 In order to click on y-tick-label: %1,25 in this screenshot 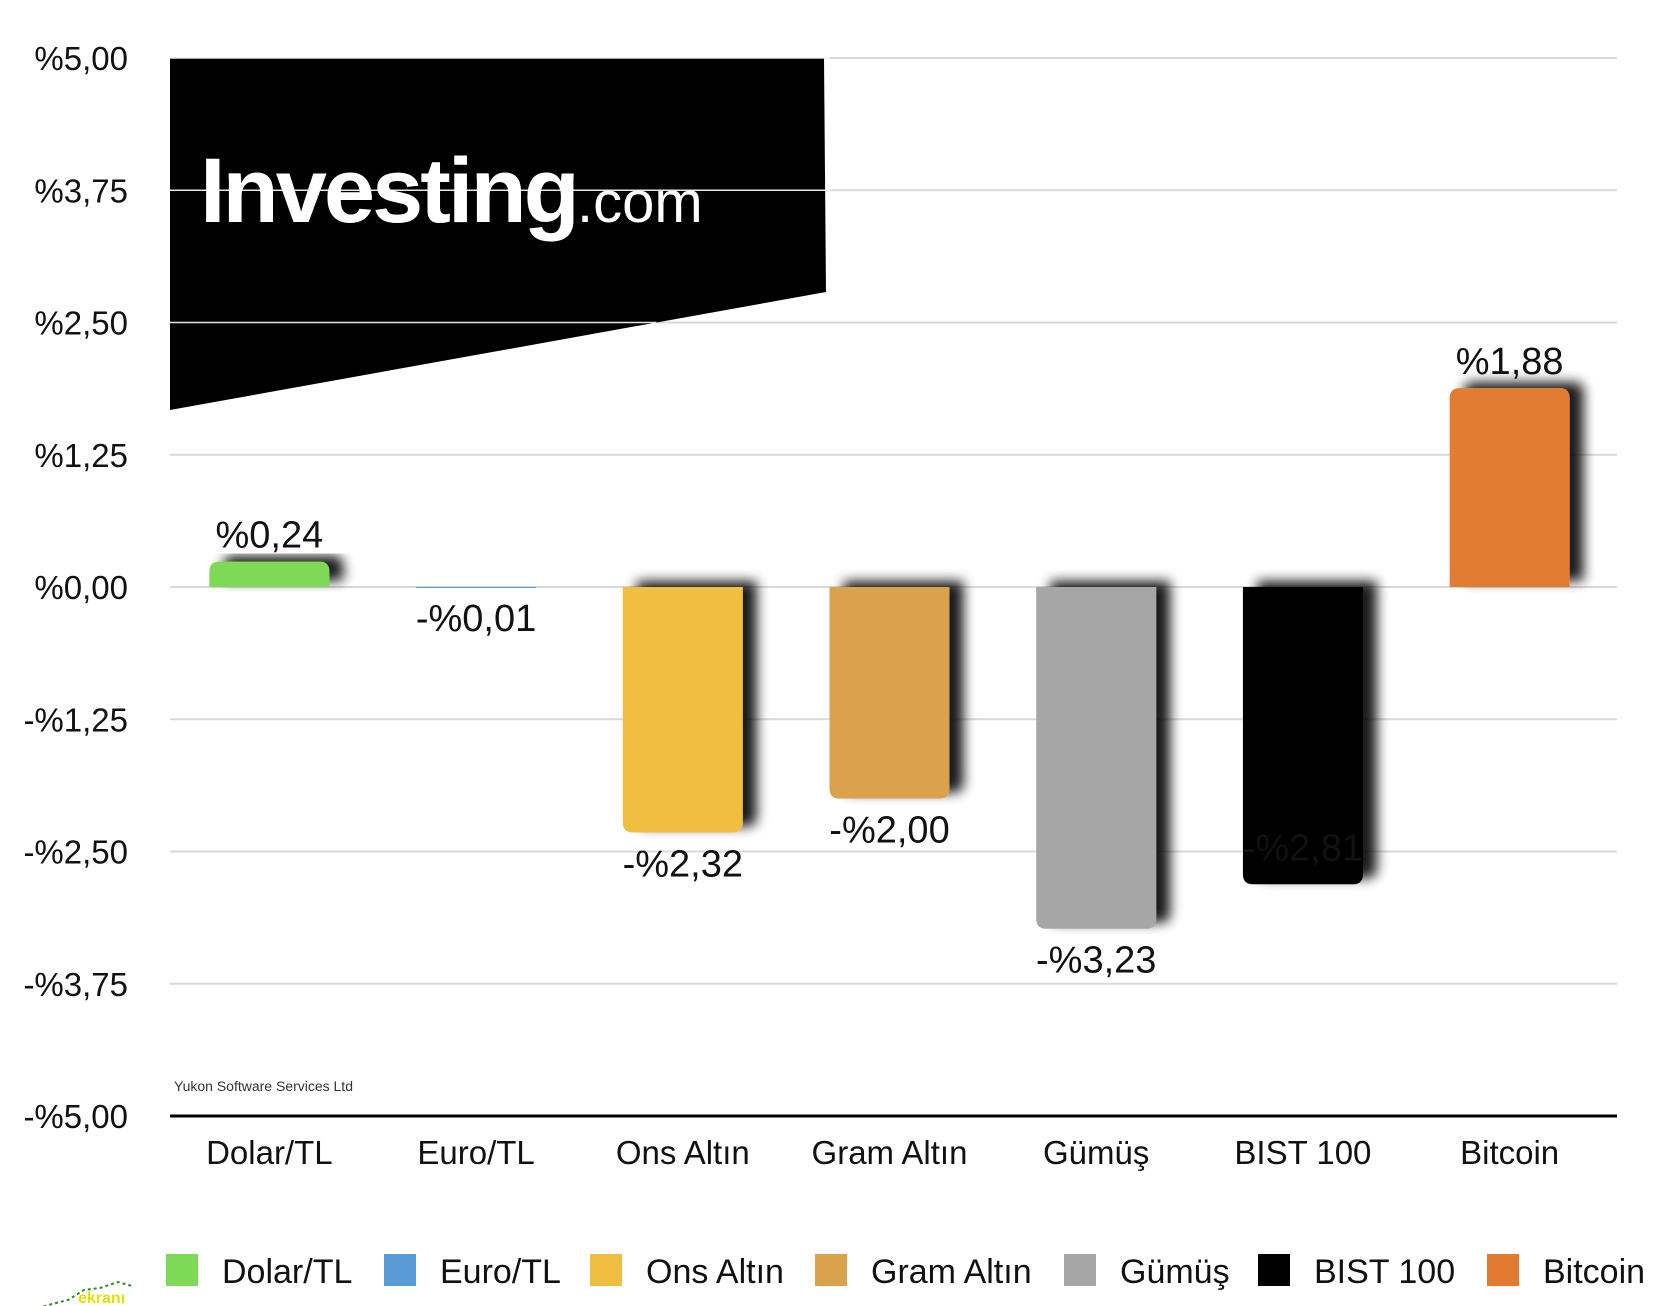, I will do `click(81, 455)`.